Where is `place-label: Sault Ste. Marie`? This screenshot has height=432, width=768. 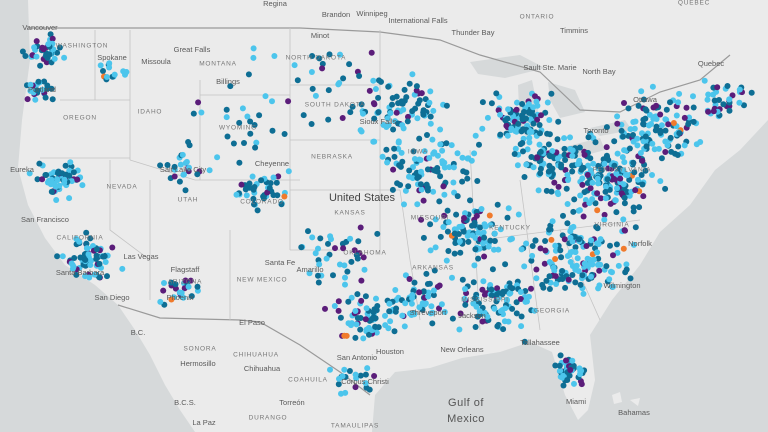 place-label: Sault Ste. Marie is located at coordinates (549, 67).